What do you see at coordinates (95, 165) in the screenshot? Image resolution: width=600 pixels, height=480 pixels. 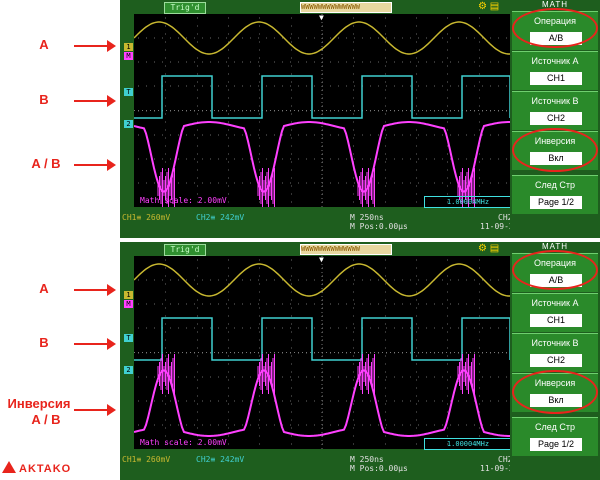 I see `arrow-ab-top` at bounding box center [95, 165].